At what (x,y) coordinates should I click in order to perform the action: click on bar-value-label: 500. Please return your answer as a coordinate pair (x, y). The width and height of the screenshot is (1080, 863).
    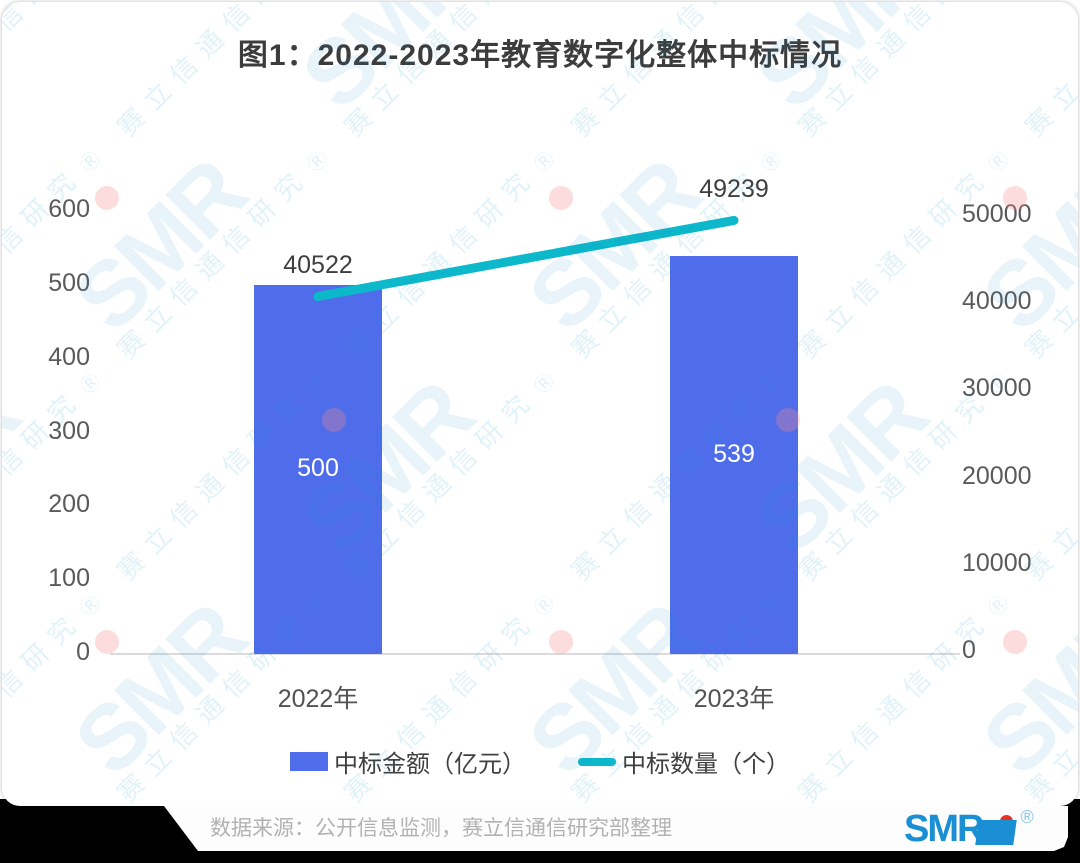
    Looking at the image, I should click on (318, 468).